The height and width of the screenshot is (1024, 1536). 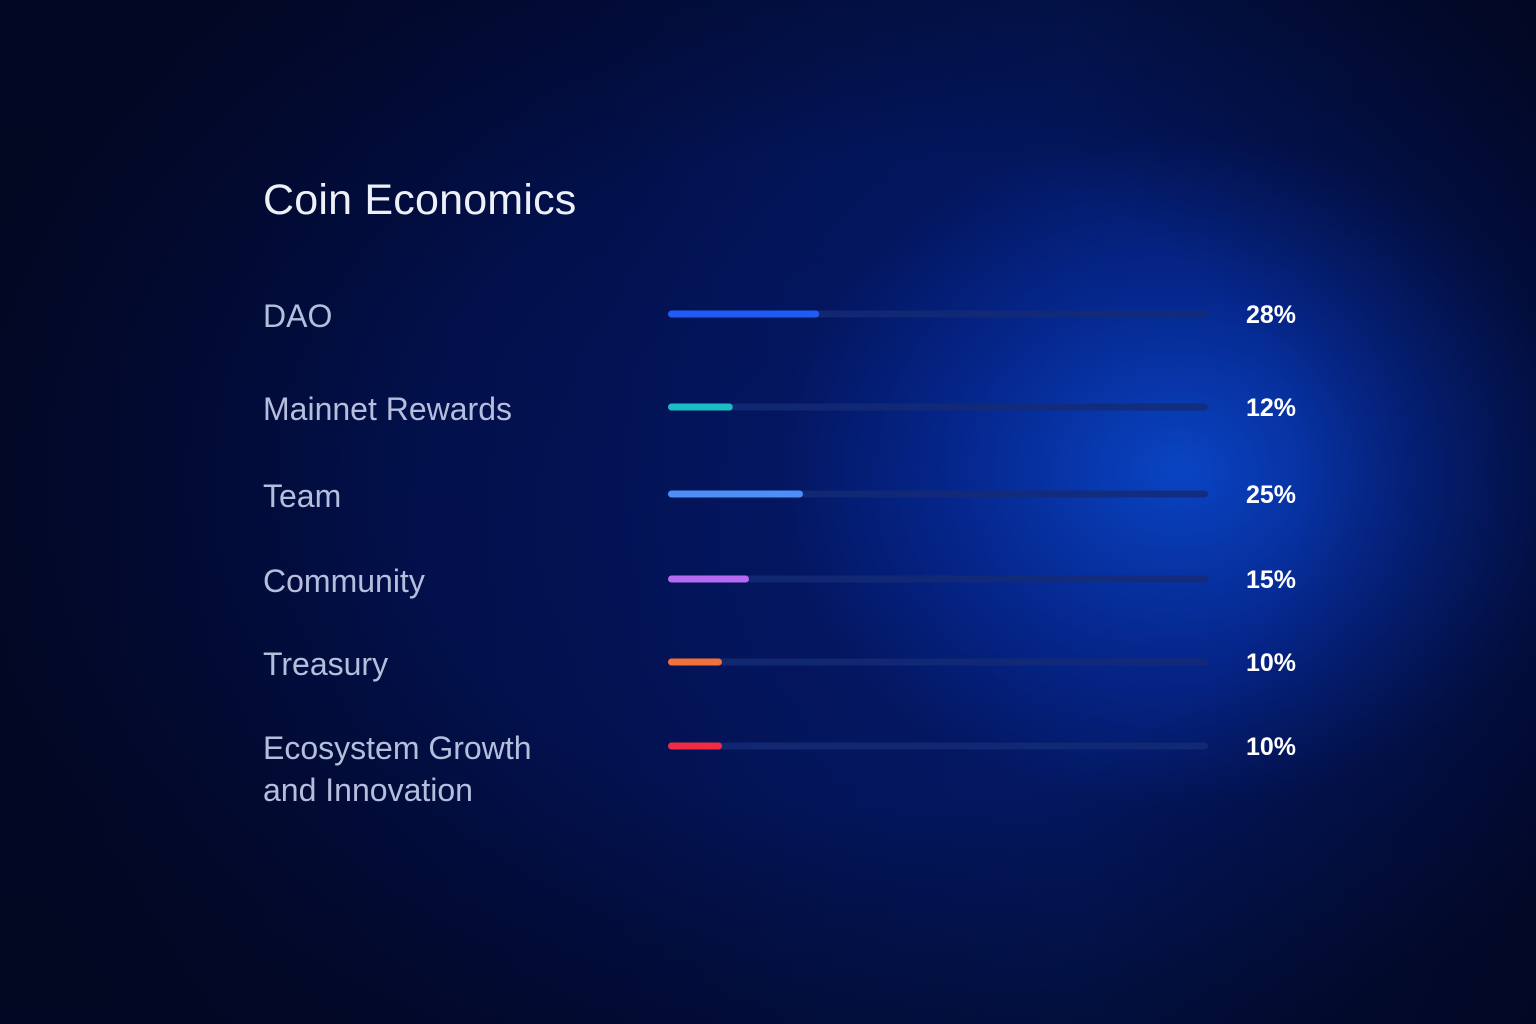 What do you see at coordinates (397, 769) in the screenshot?
I see `category-label: Ecosystem Growth and Innovation` at bounding box center [397, 769].